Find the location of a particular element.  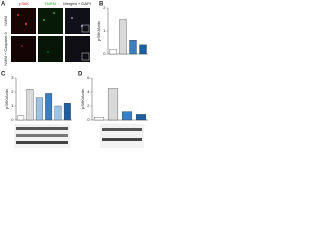

y-tick-label: 6 is located at coordinates (88, 77).